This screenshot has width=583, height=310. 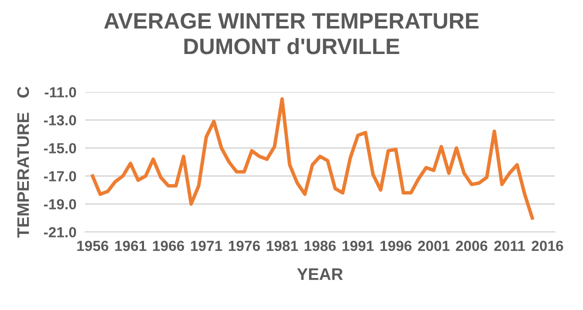 What do you see at coordinates (60, 148) in the screenshot?
I see `y-tick-label: -15.0` at bounding box center [60, 148].